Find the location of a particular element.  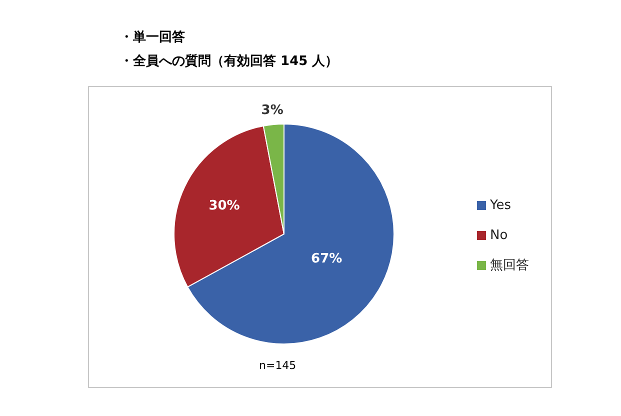

legend-label: No is located at coordinates (499, 235).